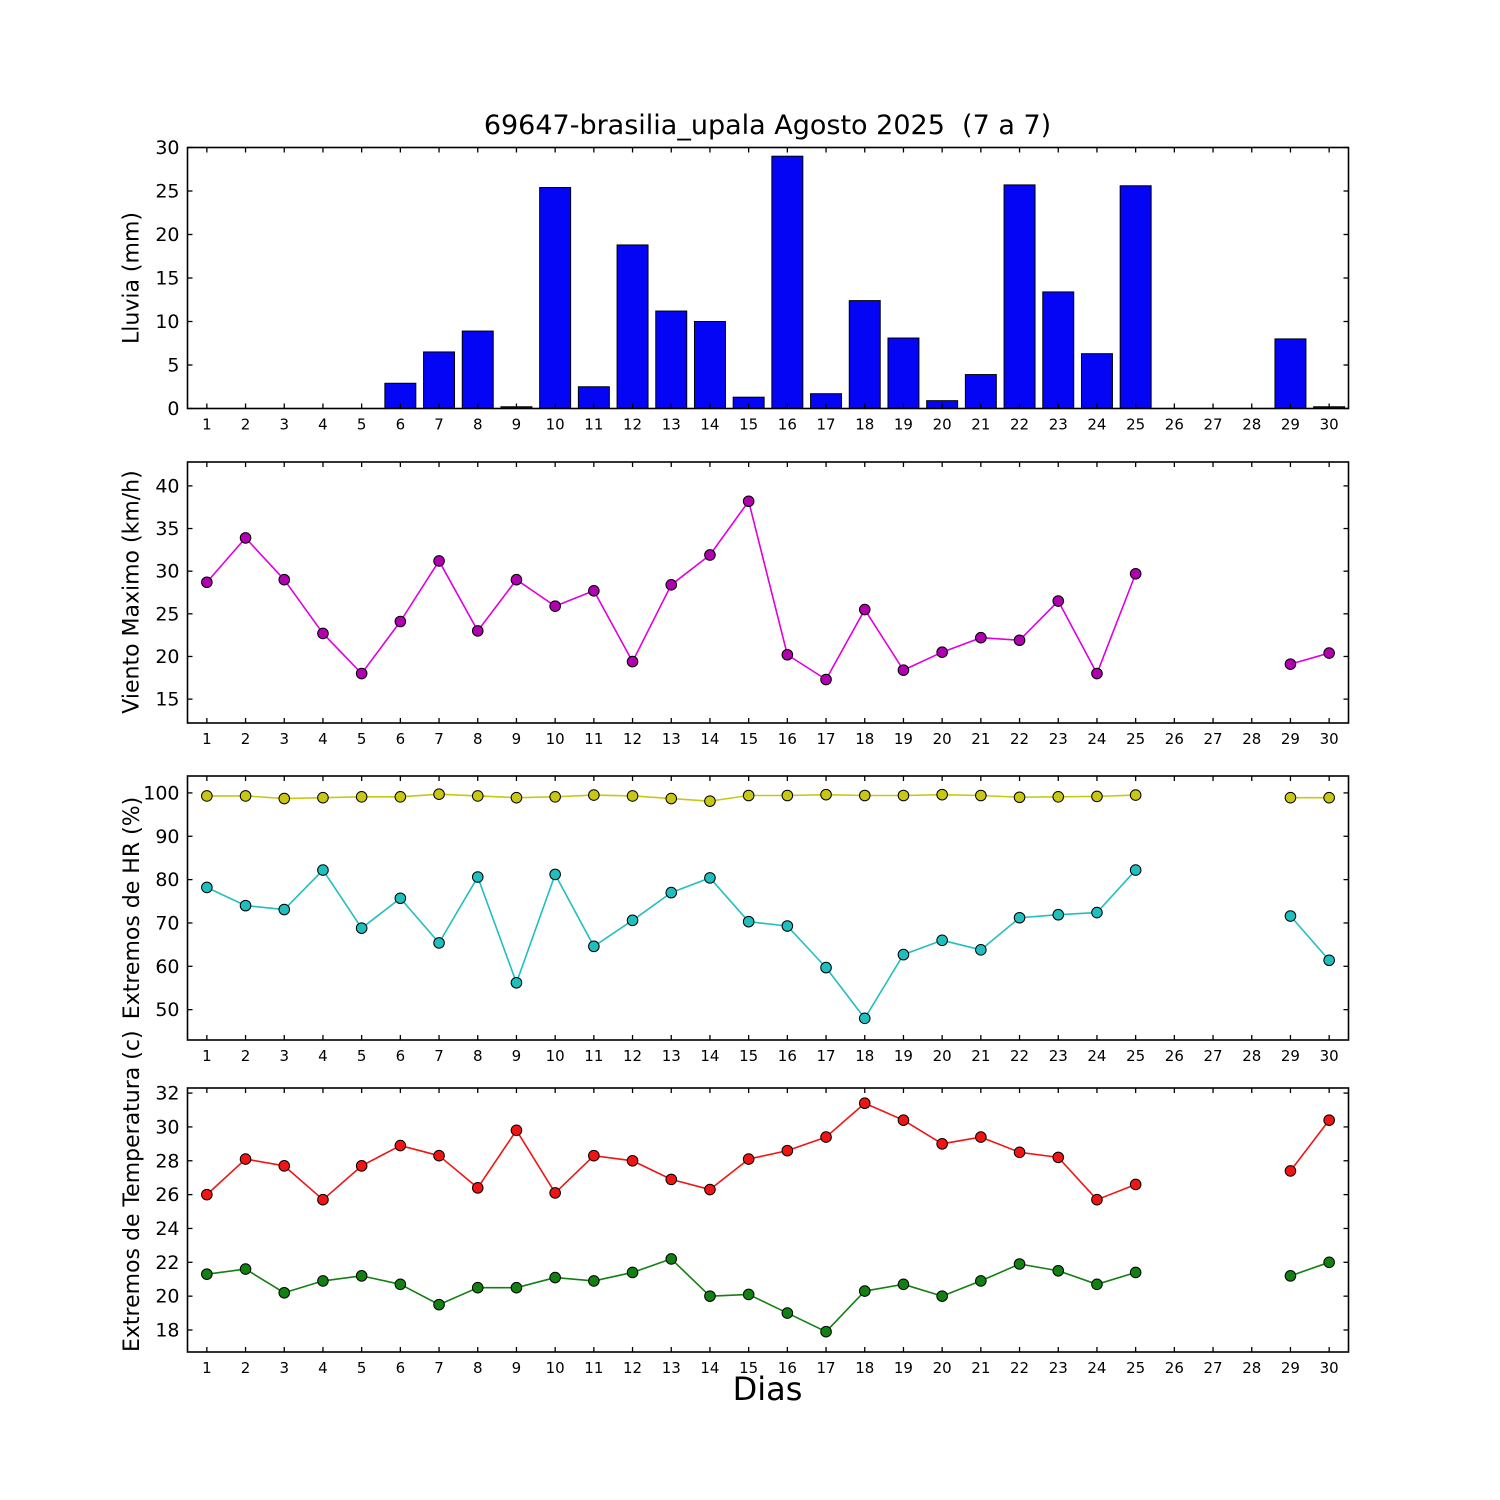 The height and width of the screenshot is (1500, 1500). Describe the element at coordinates (1329, 1368) in the screenshot. I see `temperatura-xtick-30: 30` at that location.